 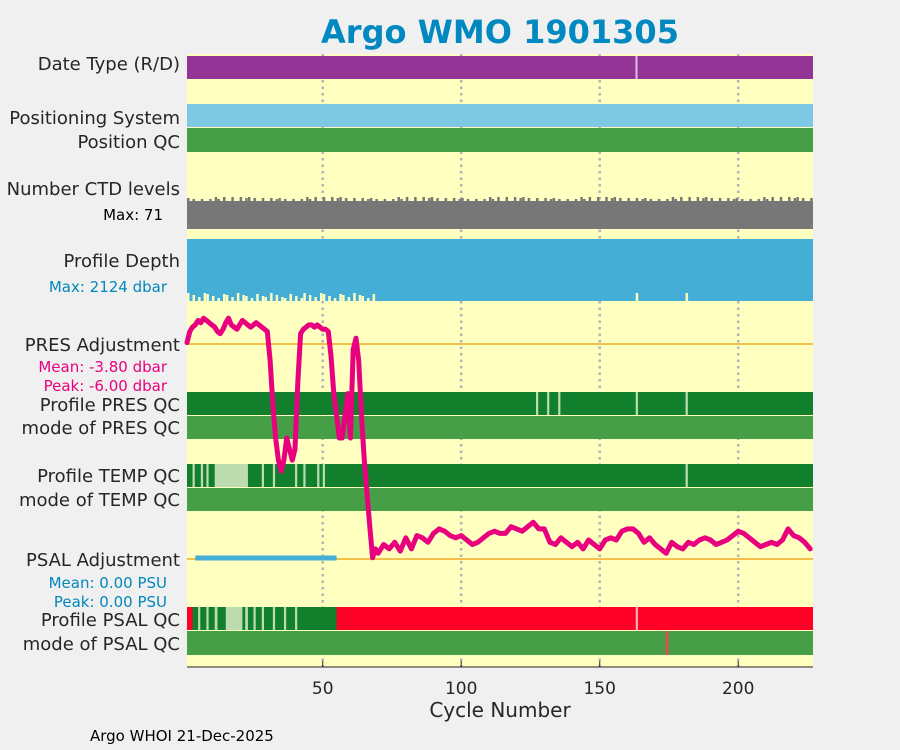 I want to click on footer-credit: Argo WHOI 21-Dec-2025, so click(x=182, y=736).